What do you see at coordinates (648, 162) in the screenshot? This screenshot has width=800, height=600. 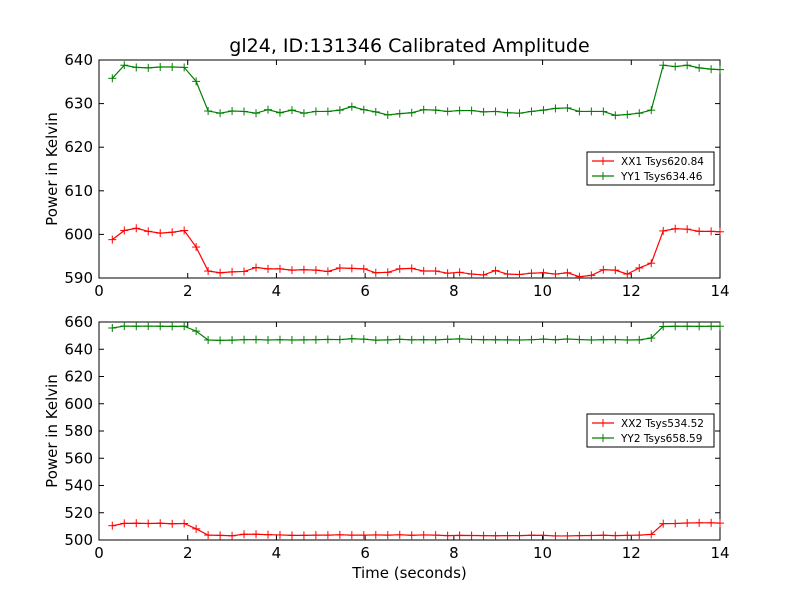 I see `legend-item: XX1 Tsys620.84` at bounding box center [648, 162].